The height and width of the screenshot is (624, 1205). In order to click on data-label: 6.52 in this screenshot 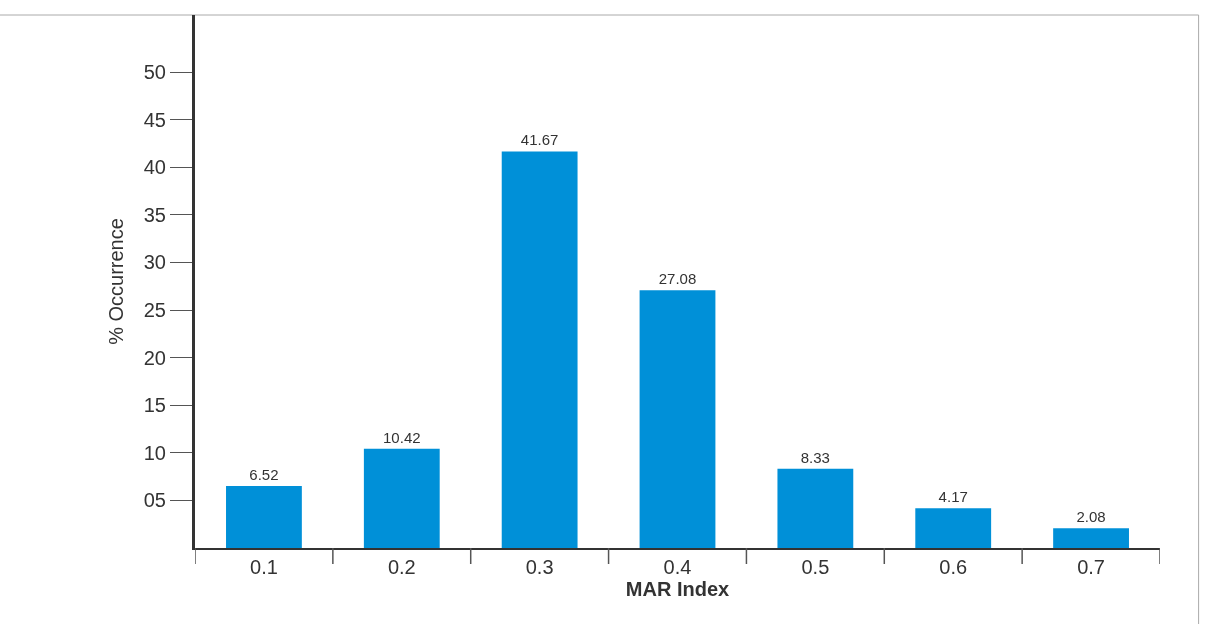, I will do `click(264, 474)`.